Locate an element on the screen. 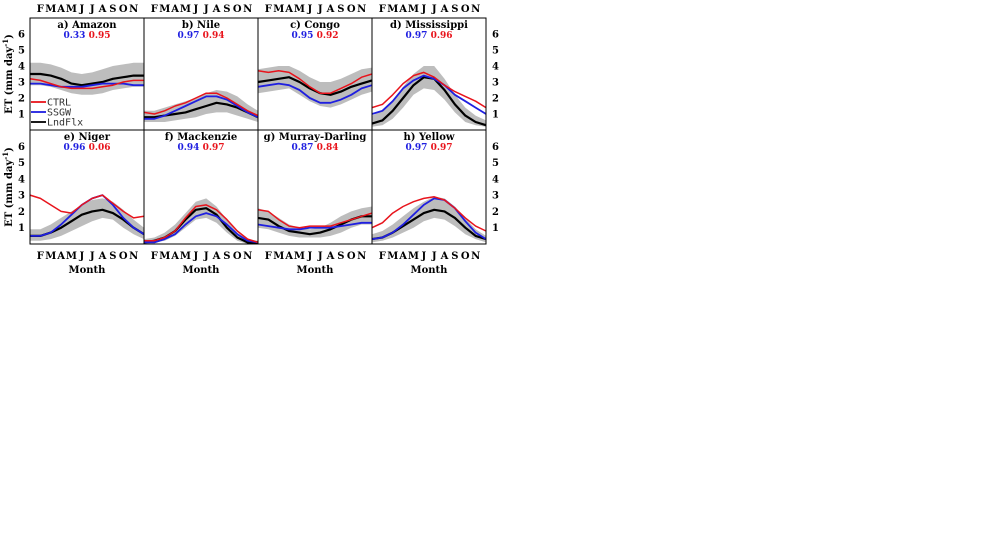 The height and width of the screenshot is (556, 1006). stat-ssgw: 0.87 is located at coordinates (303, 148).